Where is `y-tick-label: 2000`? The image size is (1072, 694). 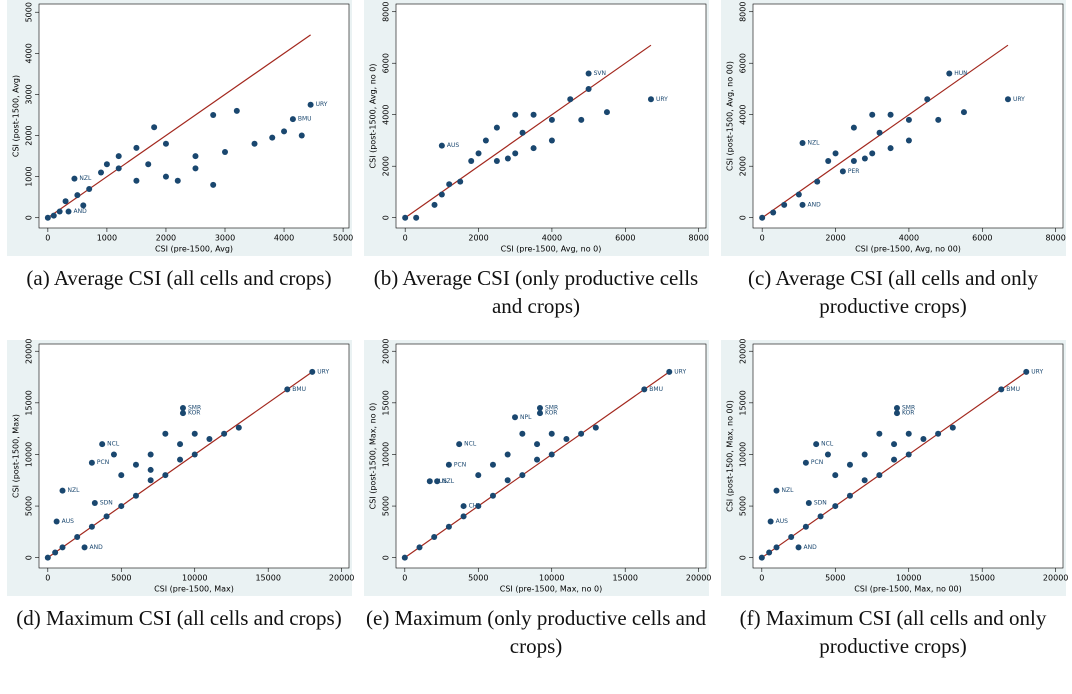
y-tick-label: 2000 is located at coordinates (743, 166).